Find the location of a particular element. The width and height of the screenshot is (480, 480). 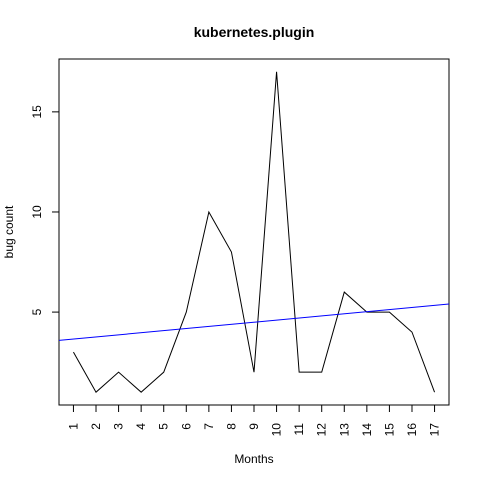

x-tick-label: 9 is located at coordinates (254, 426).